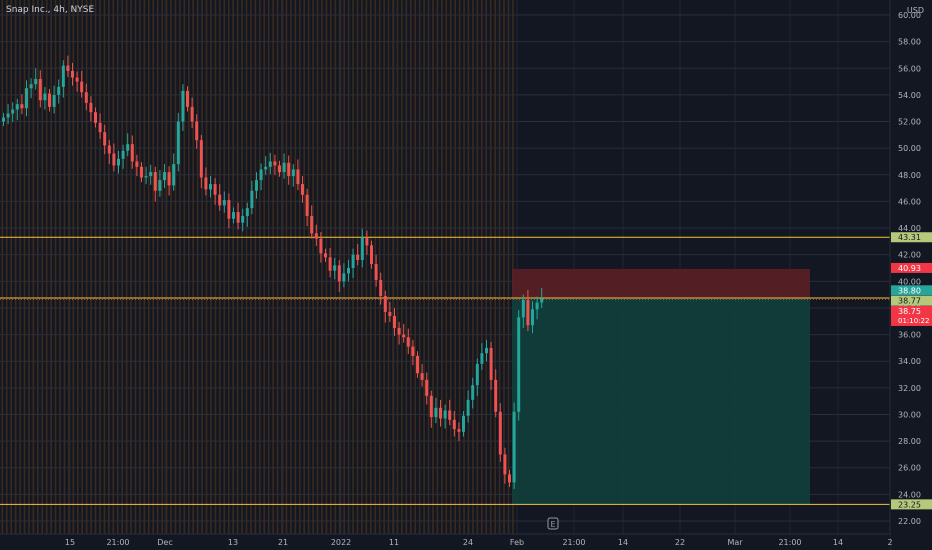 The width and height of the screenshot is (932, 550). What do you see at coordinates (573, 542) in the screenshot?
I see `x-tick-label: 21:00` at bounding box center [573, 542].